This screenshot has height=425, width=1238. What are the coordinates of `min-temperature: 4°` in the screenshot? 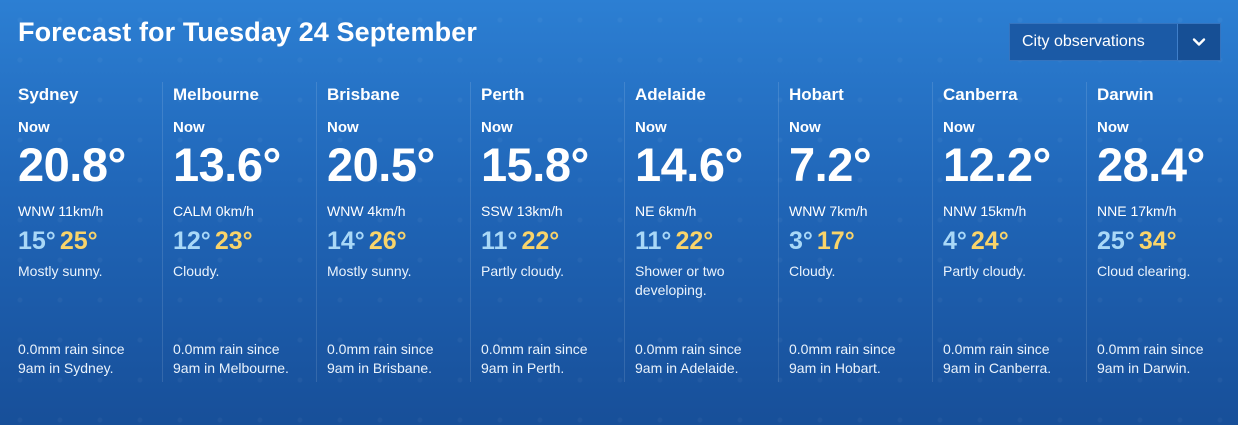 It's located at (955, 241).